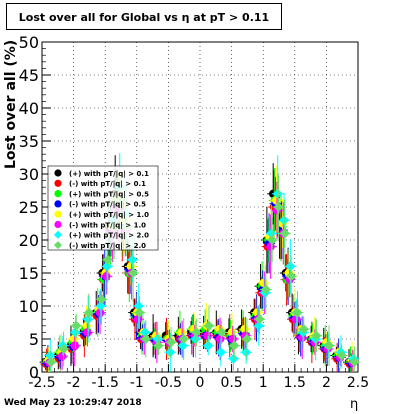 This screenshot has width=400, height=414. I want to click on y-tick-label: 50, so click(29, 42).